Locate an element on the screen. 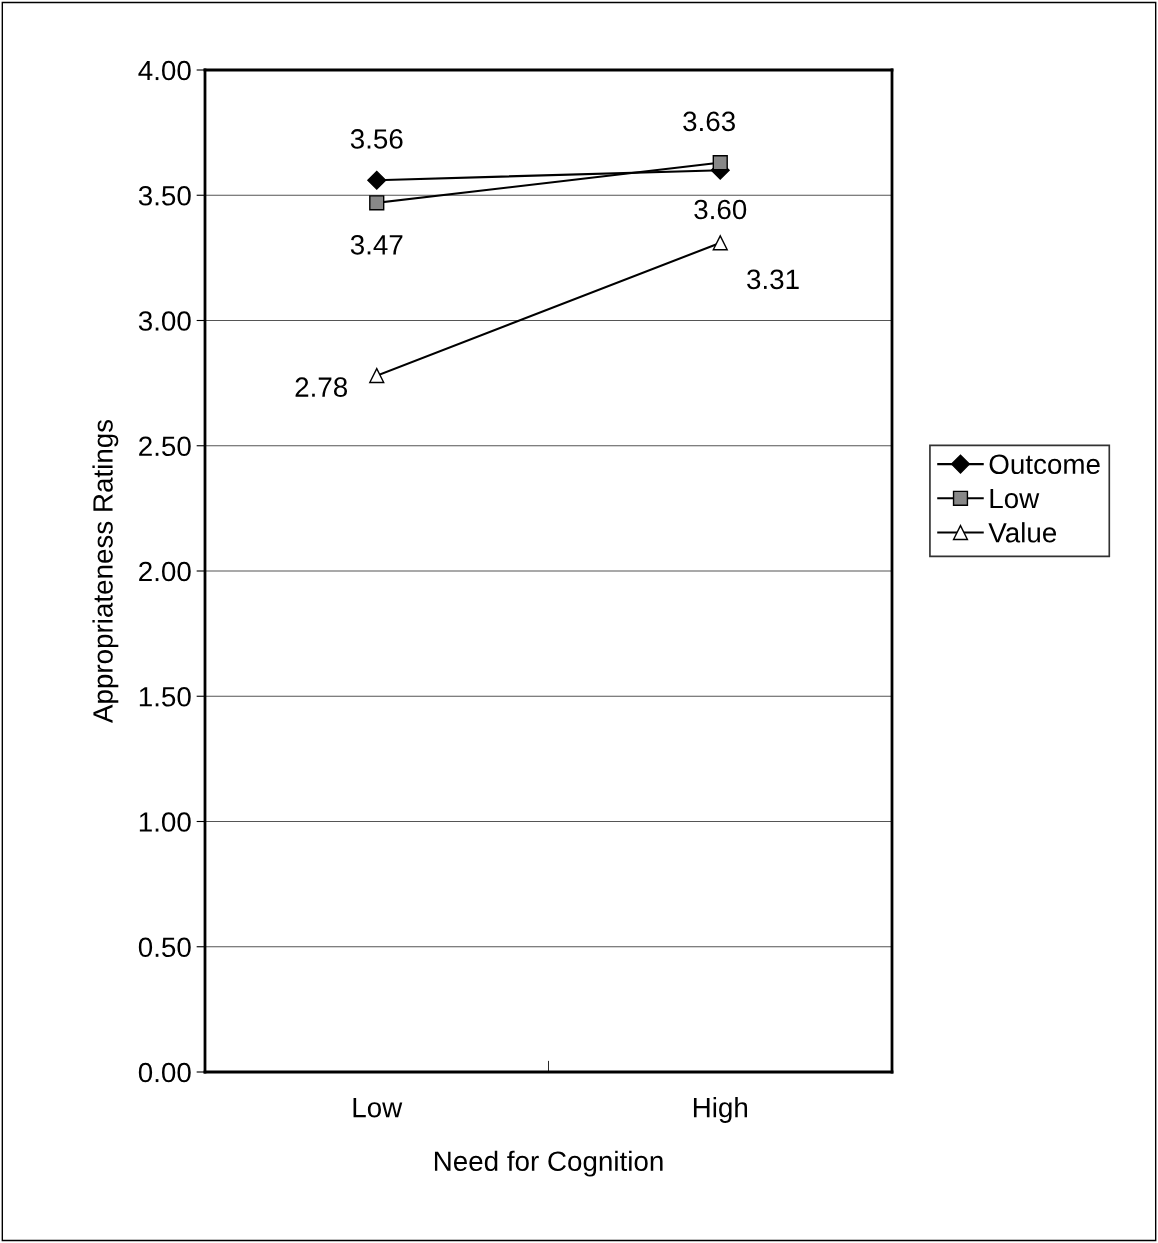 This screenshot has height=1243, width=1158. legend-label: Value is located at coordinates (1022, 532).